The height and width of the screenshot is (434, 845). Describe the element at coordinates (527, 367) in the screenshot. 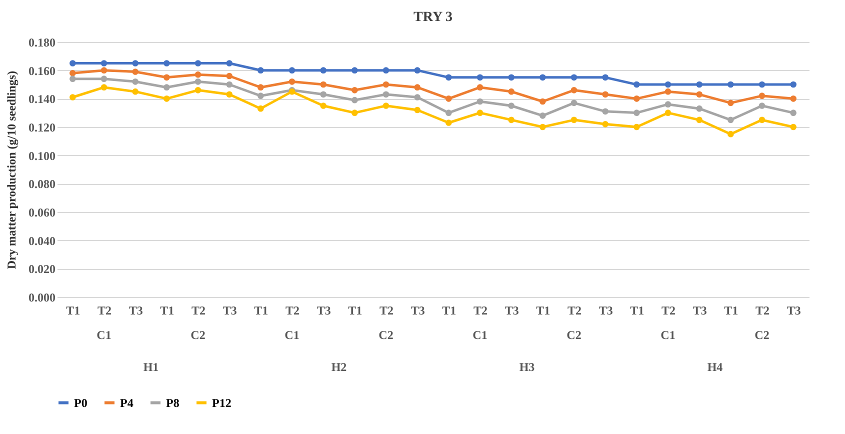

I see `text: H3` at that location.